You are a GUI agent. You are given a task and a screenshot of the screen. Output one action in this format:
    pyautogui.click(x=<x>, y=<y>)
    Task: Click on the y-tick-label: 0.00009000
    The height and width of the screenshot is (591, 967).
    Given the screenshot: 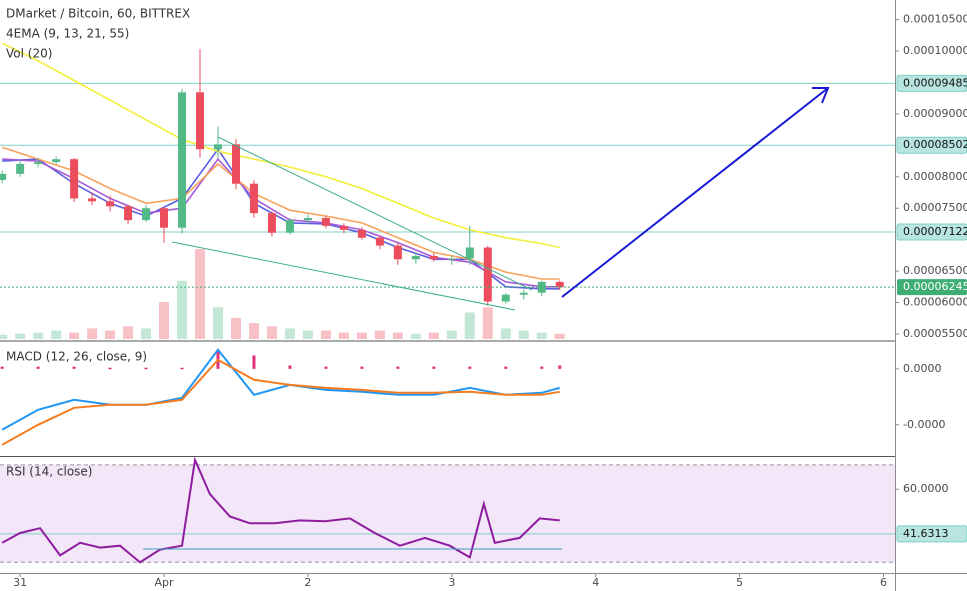 What is the action you would take?
    pyautogui.click(x=935, y=113)
    